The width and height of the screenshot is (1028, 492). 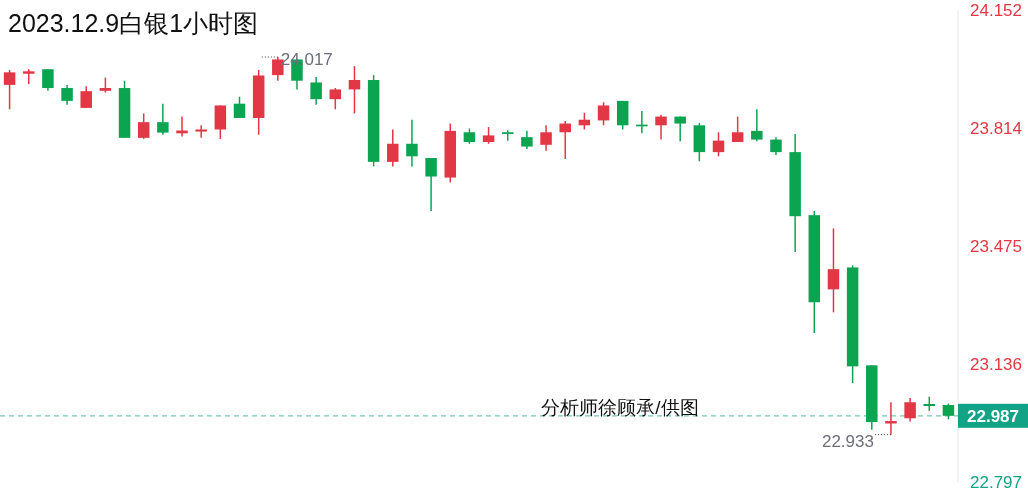 What do you see at coordinates (996, 128) in the screenshot?
I see `y-tick-label: 23.814` at bounding box center [996, 128].